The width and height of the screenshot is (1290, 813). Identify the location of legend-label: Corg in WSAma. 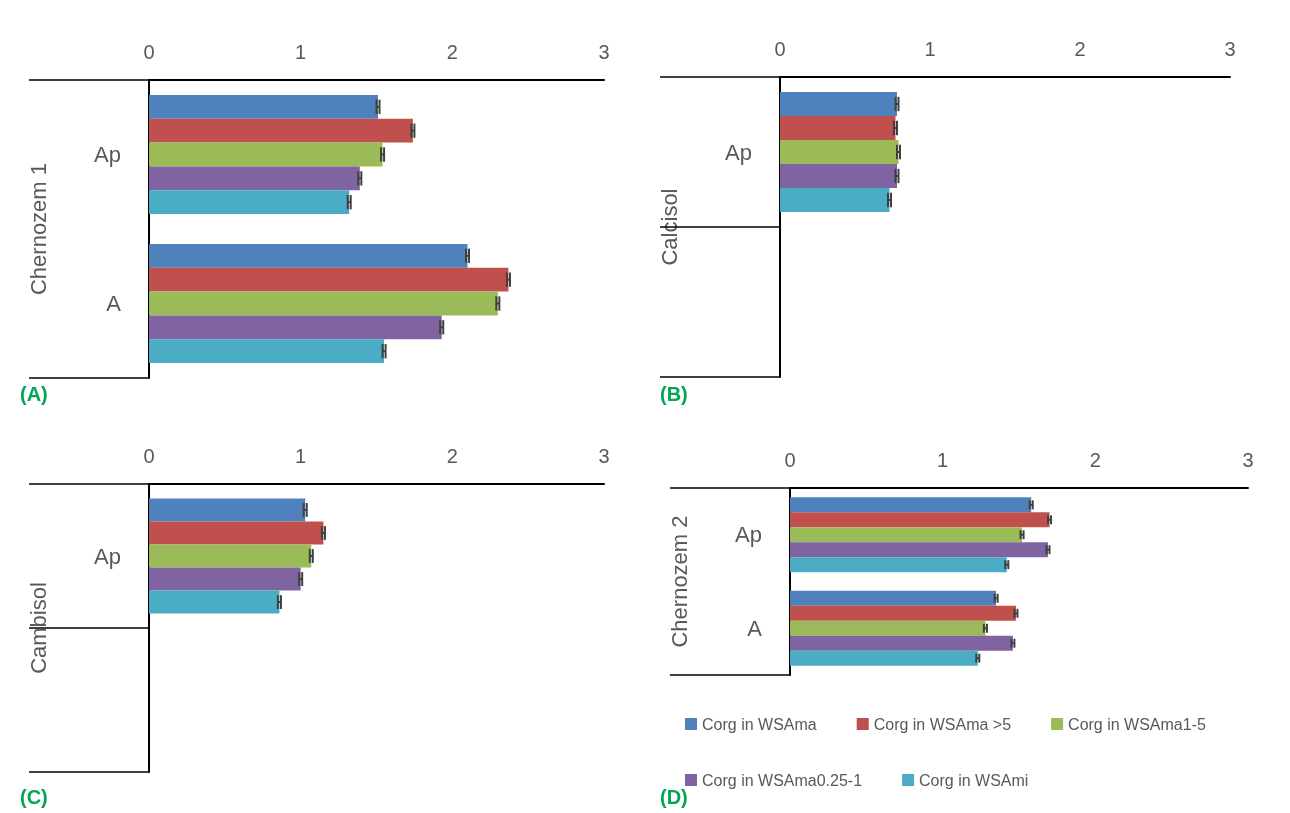
(759, 724).